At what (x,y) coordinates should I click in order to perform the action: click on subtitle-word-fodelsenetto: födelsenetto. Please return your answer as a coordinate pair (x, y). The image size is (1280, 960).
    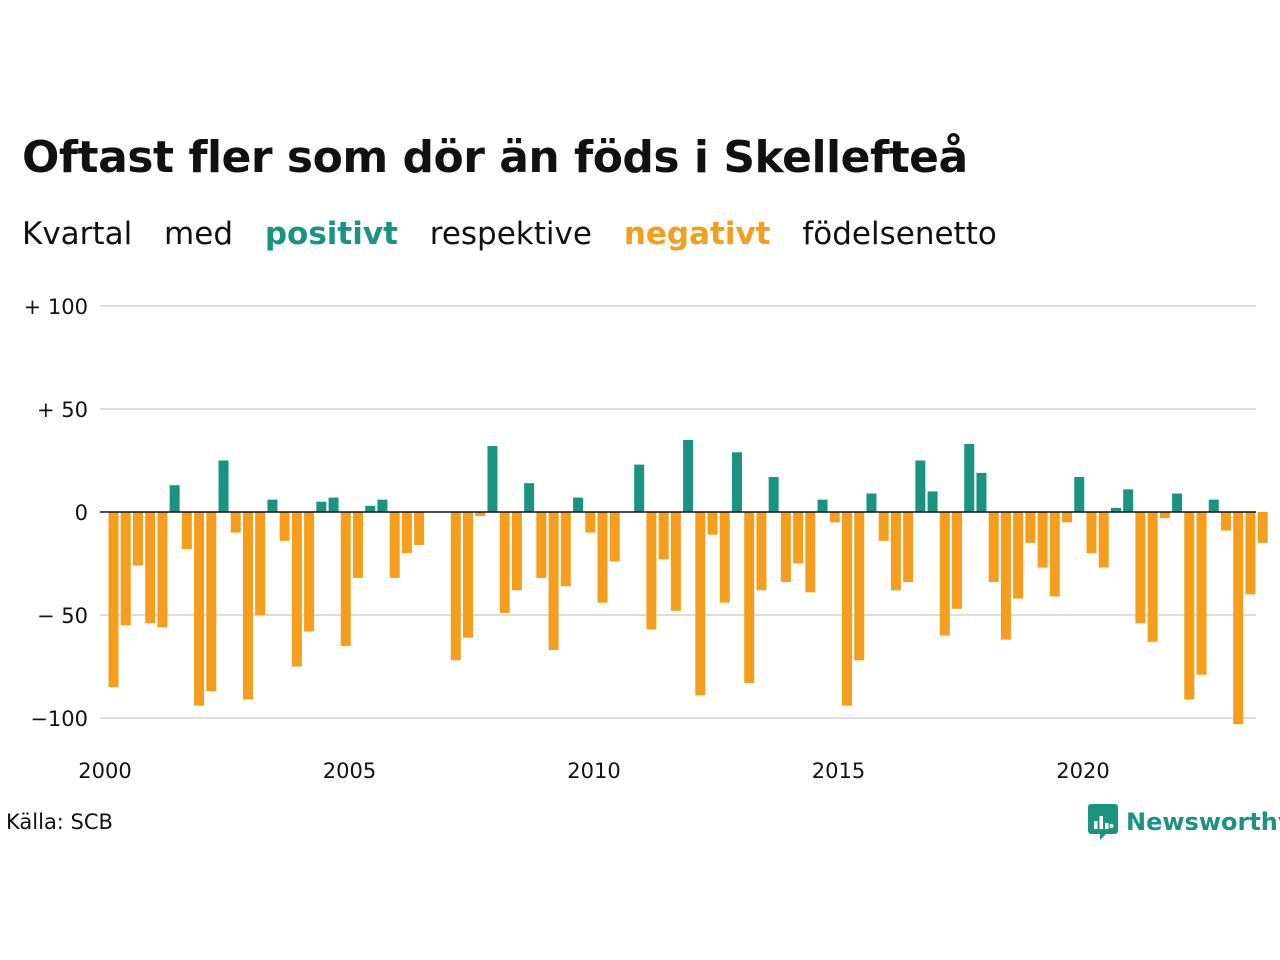
    Looking at the image, I should click on (899, 234).